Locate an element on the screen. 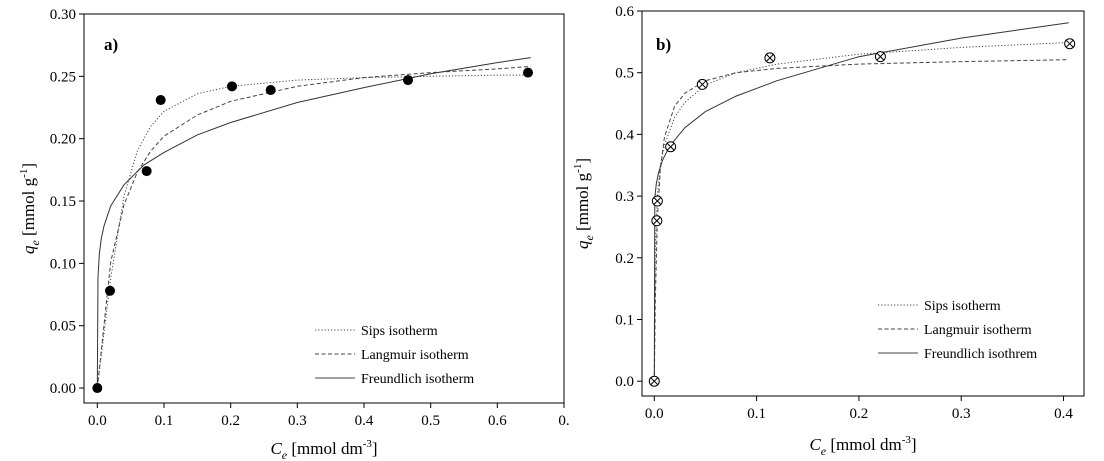 The image size is (1104, 461). y-tick-label-b: 0.2 is located at coordinates (624, 259).